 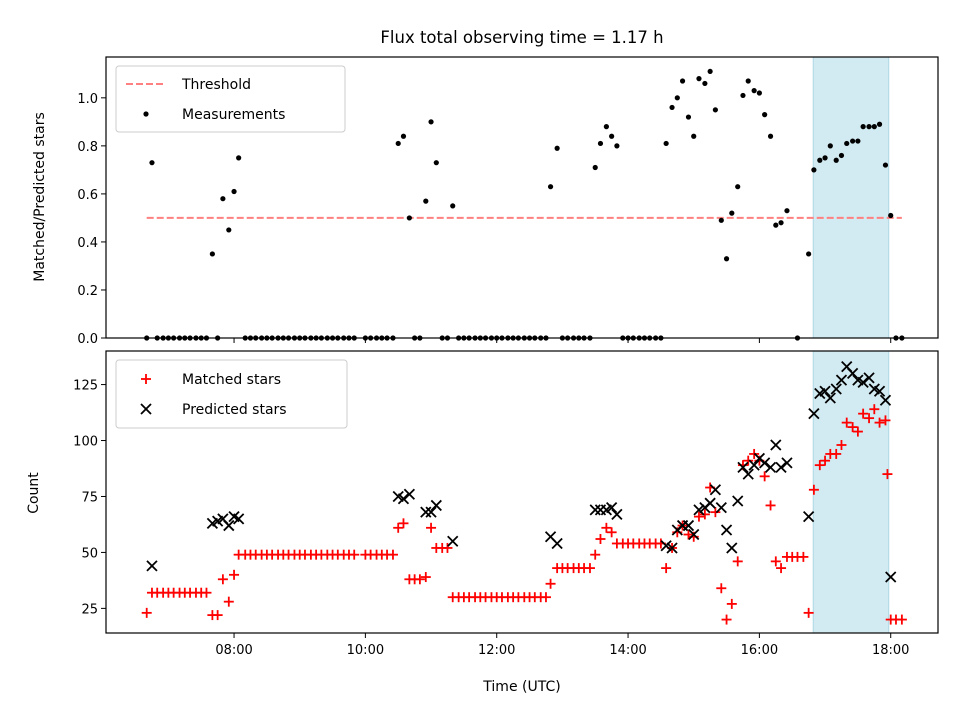 I want to click on top-y-tick-label: 0.0, so click(x=87, y=339).